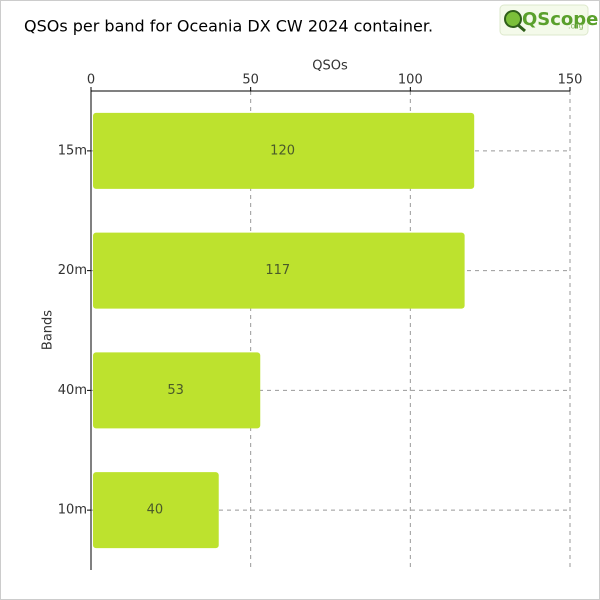 This screenshot has height=600, width=600. I want to click on y-axis-label: Bands, so click(48, 330).